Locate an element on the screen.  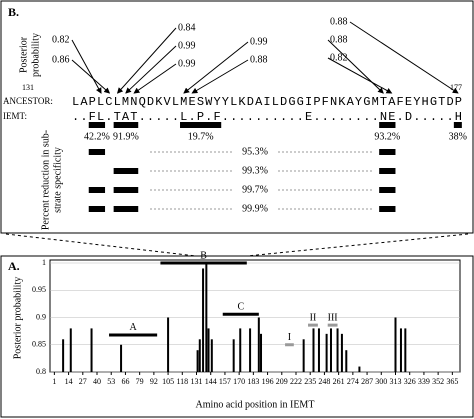
x-tick-label: 14 is located at coordinates (69, 381).